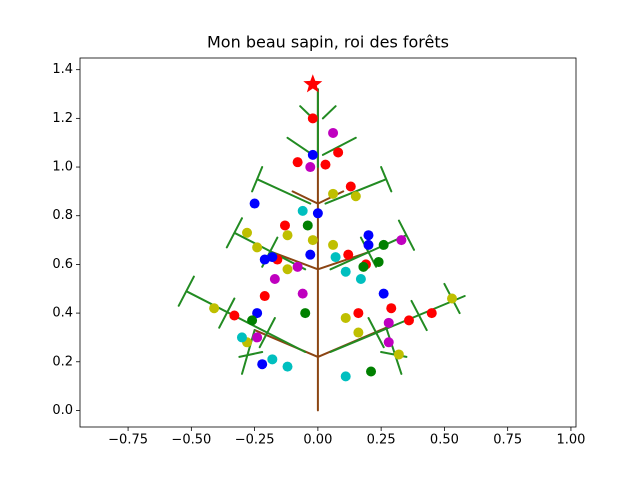 This screenshot has width=640, height=480. I want to click on x-tick-label: 0.25, so click(381, 440).